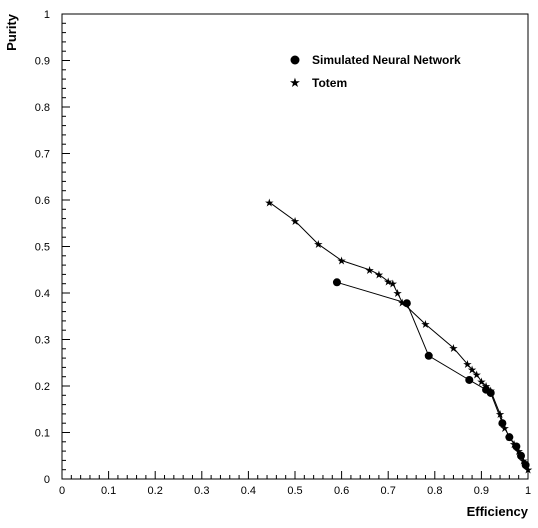 Image resolution: width=538 pixels, height=528 pixels. I want to click on x-axis-label: Efficiency, so click(498, 511).